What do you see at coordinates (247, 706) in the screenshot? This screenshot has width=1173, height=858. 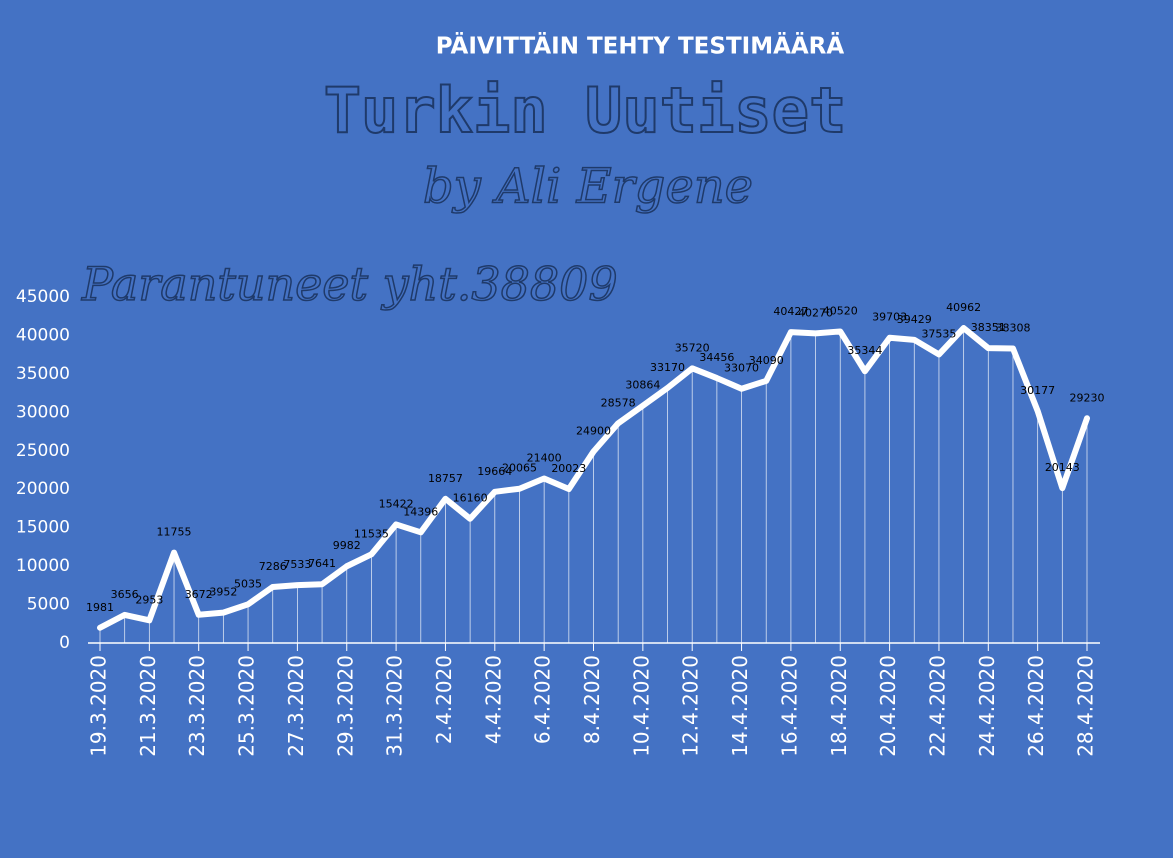 I see `x-tick-label: 25.3.2020` at bounding box center [247, 706].